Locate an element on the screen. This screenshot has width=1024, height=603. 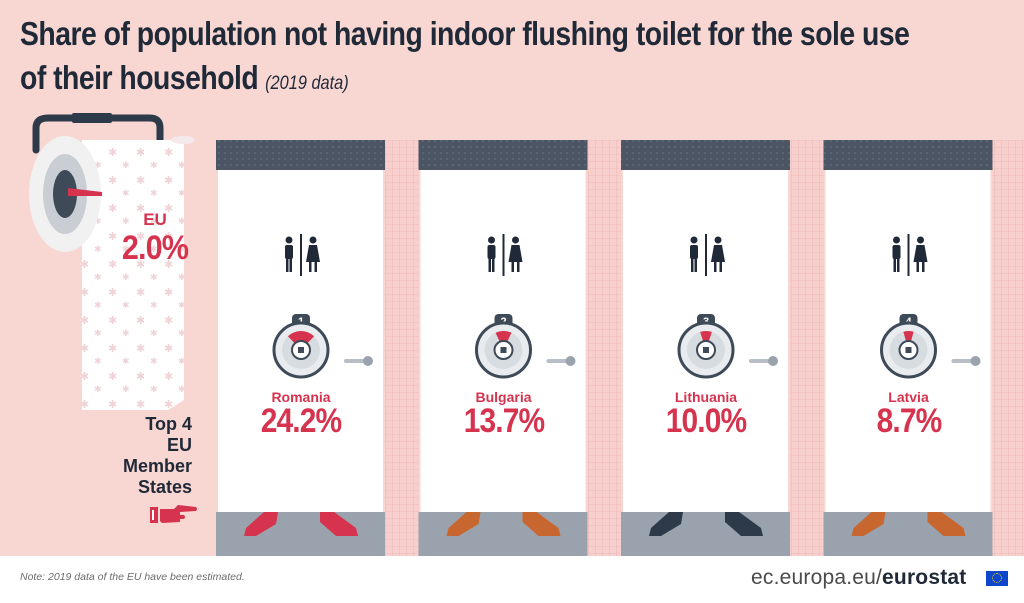
data-label: 8.7% is located at coordinates (909, 421).